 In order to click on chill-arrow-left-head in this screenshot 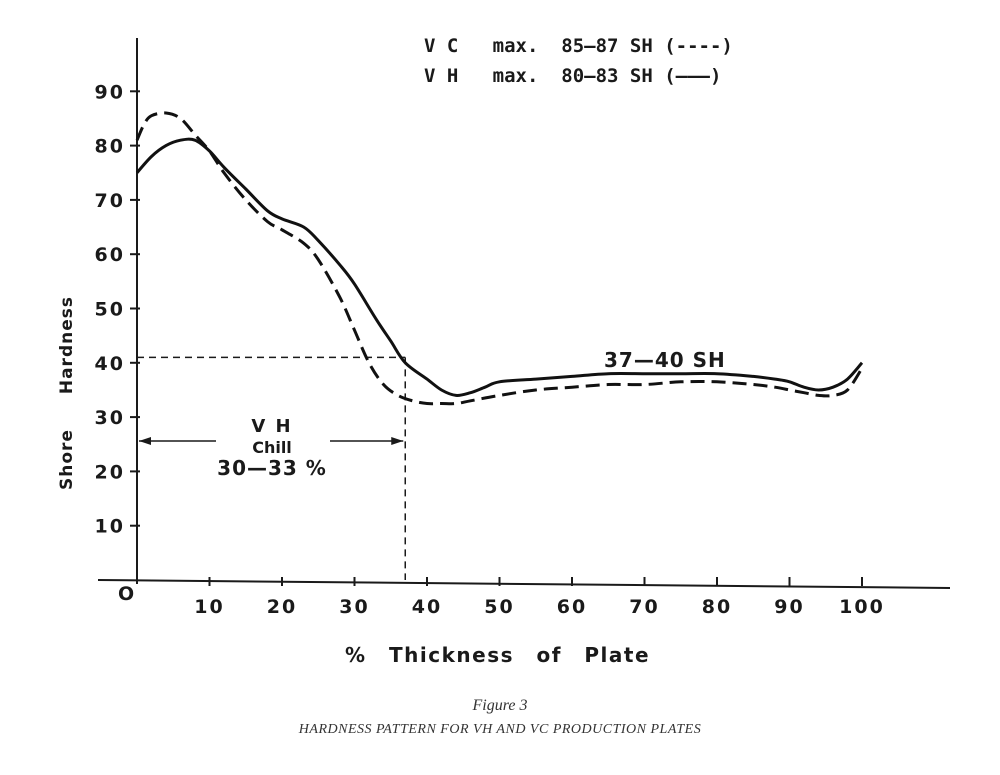, I will do `click(145, 441)`.